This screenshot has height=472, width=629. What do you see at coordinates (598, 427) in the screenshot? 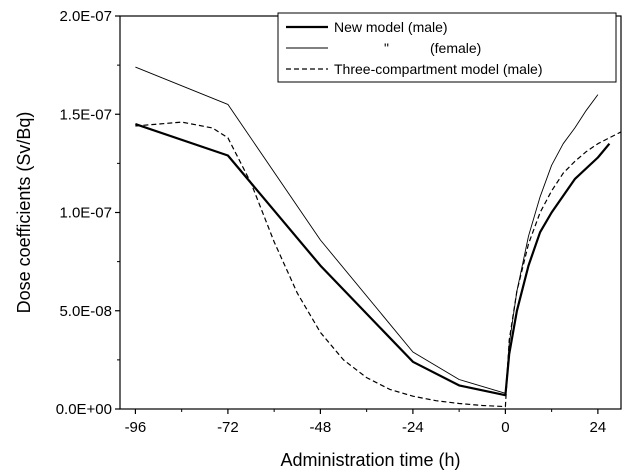
I see `x-tick-label: 24` at bounding box center [598, 427].